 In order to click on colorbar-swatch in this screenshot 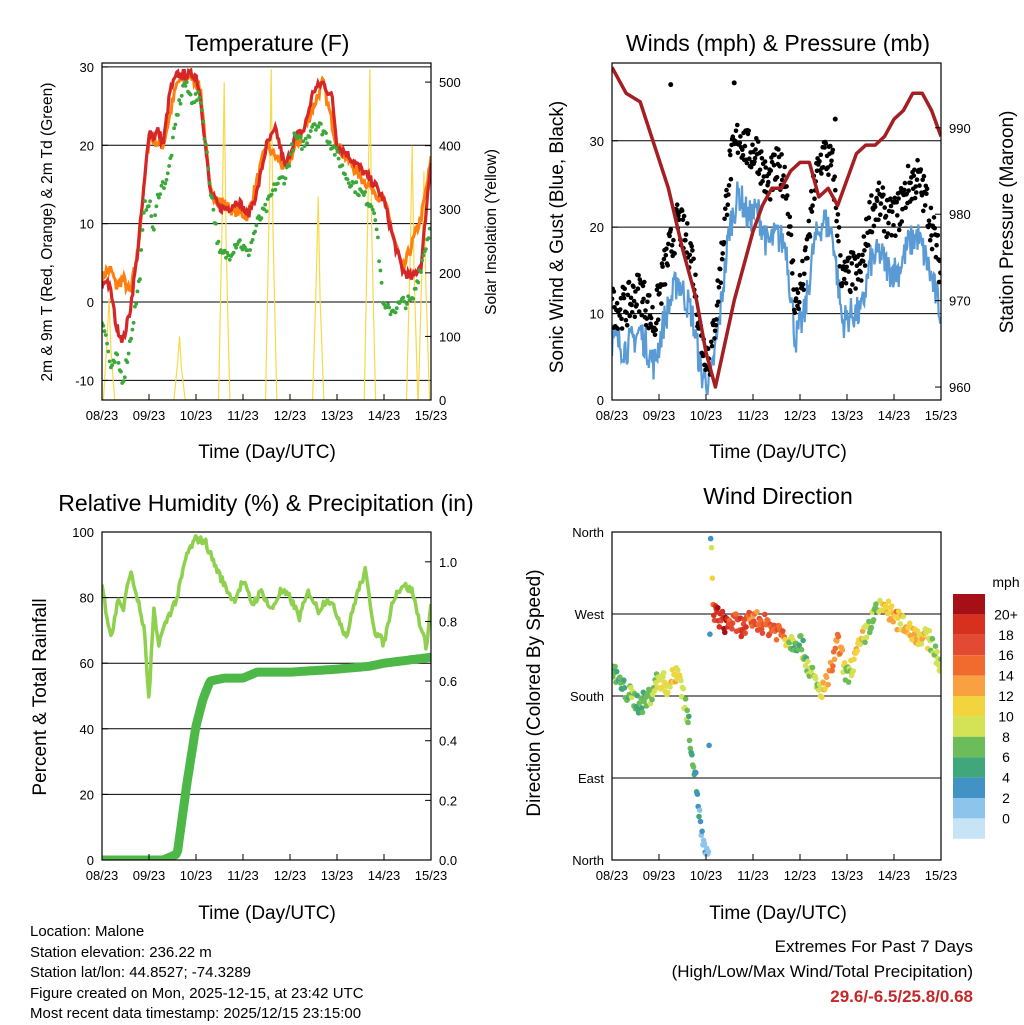, I will do `click(969, 828)`.